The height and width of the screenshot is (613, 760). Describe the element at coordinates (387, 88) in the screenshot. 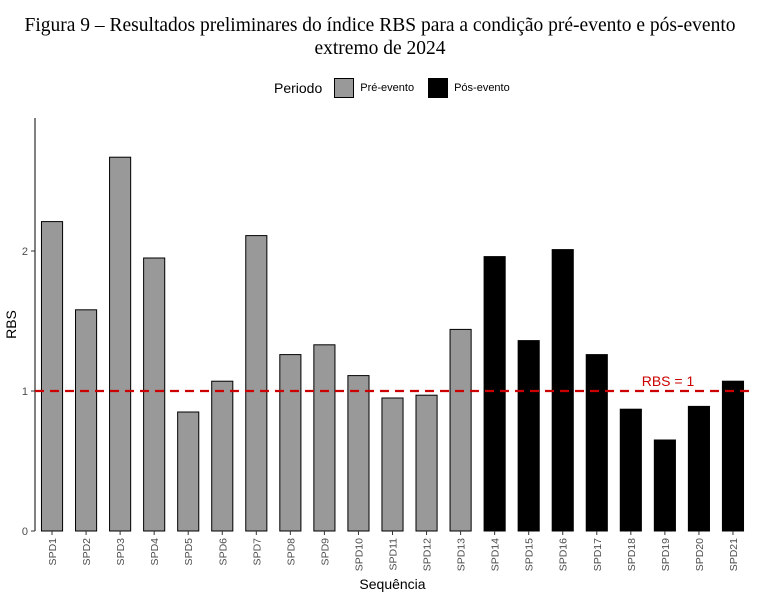

I see `legend-label-pre-evento: Pré-evento` at that location.